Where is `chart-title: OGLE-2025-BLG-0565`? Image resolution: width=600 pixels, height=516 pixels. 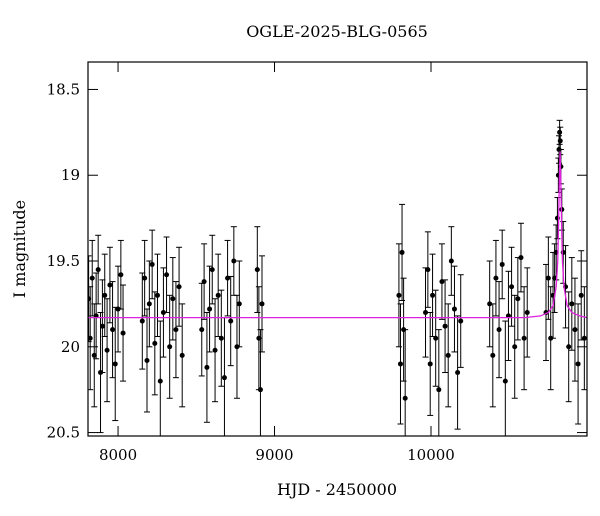 chart-title: OGLE-2025-BLG-0565 is located at coordinates (337, 31).